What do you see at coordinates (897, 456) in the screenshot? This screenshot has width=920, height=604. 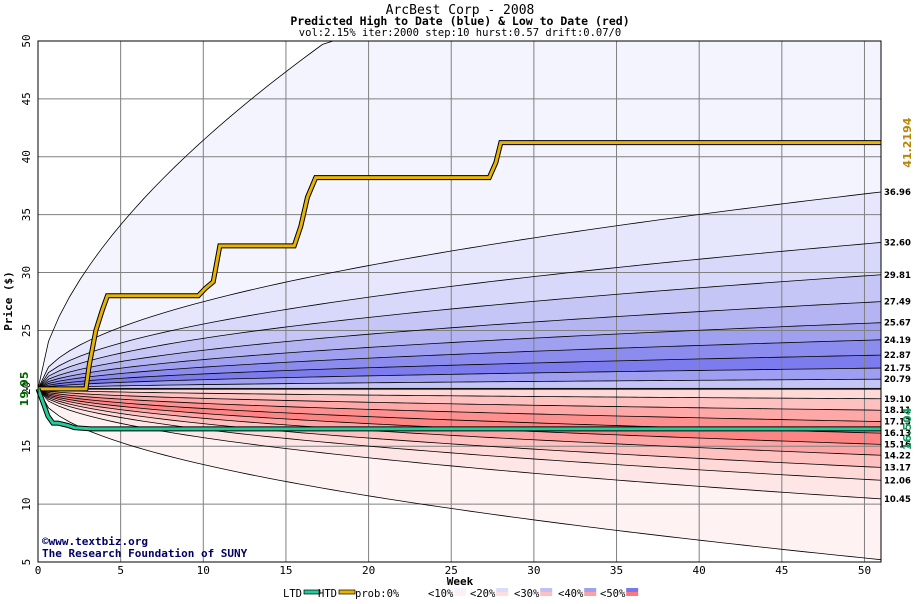 I see `lower-quantile-end-label: 14.22` at bounding box center [897, 456].